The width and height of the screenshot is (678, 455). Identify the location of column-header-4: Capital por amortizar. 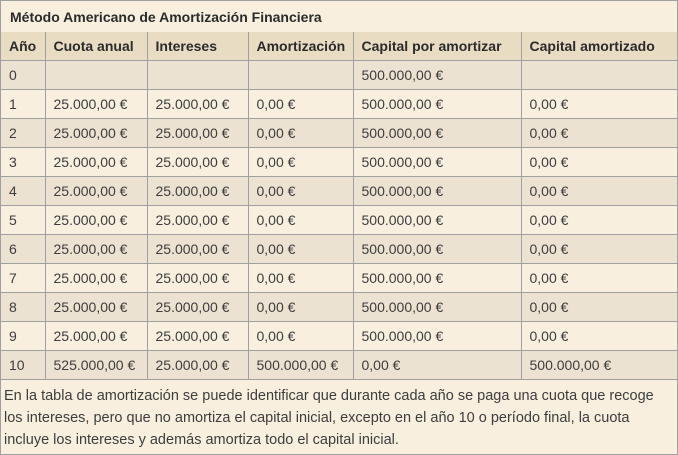
(437, 46).